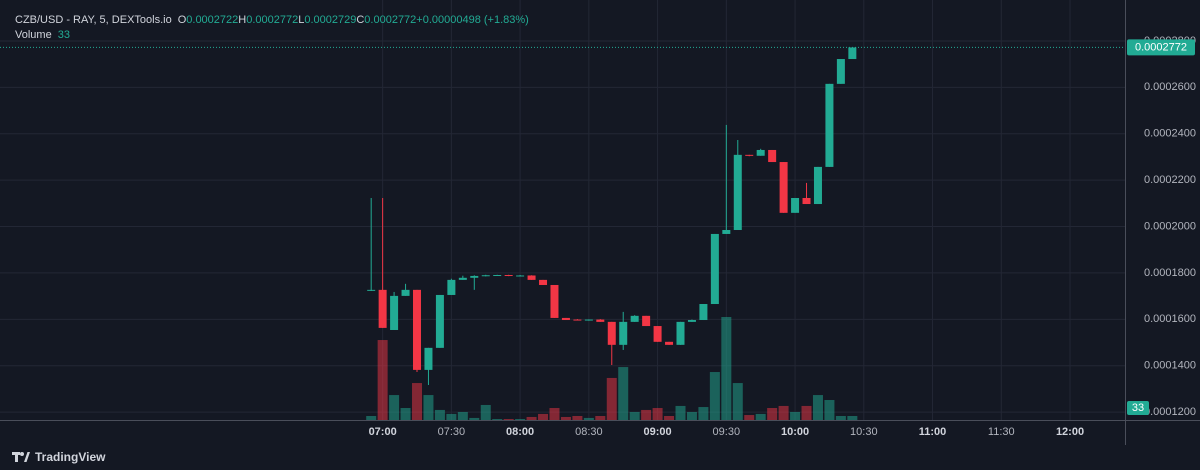  Describe the element at coordinates (1170, 319) in the screenshot. I see `y-tick-label: 0.0001600` at that location.